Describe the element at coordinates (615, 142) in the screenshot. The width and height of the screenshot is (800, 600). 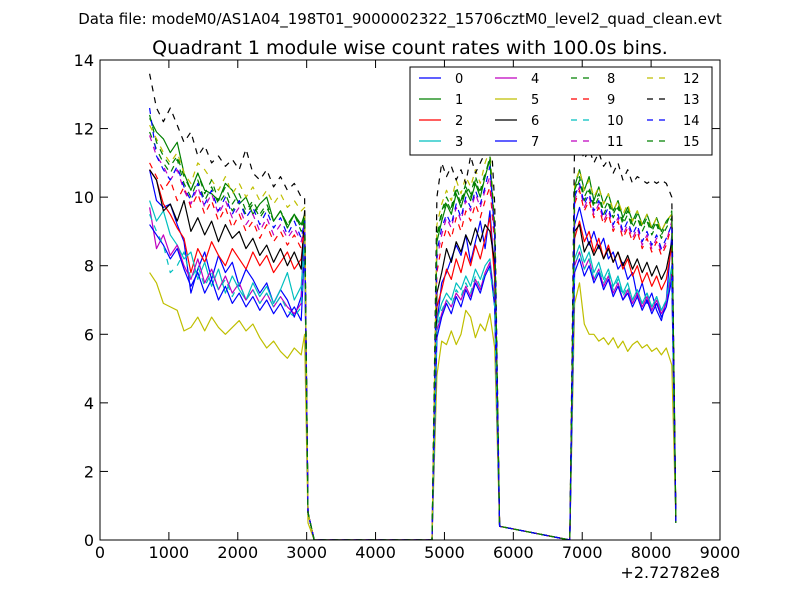
I see `legend-label-11: 11` at that location.